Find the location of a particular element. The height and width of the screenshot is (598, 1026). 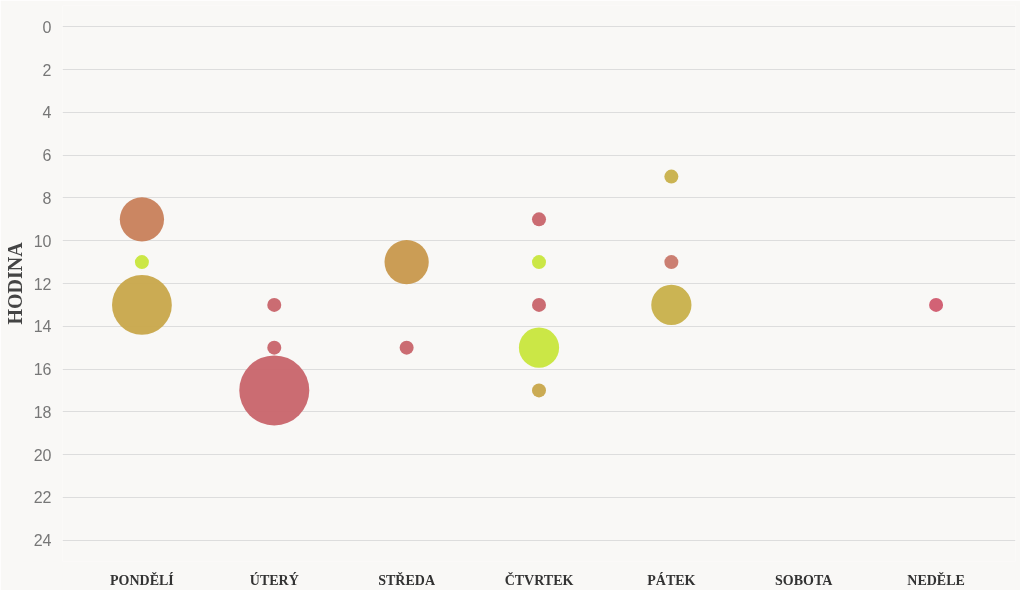

x-tick-label: SOBOTA is located at coordinates (804, 580).